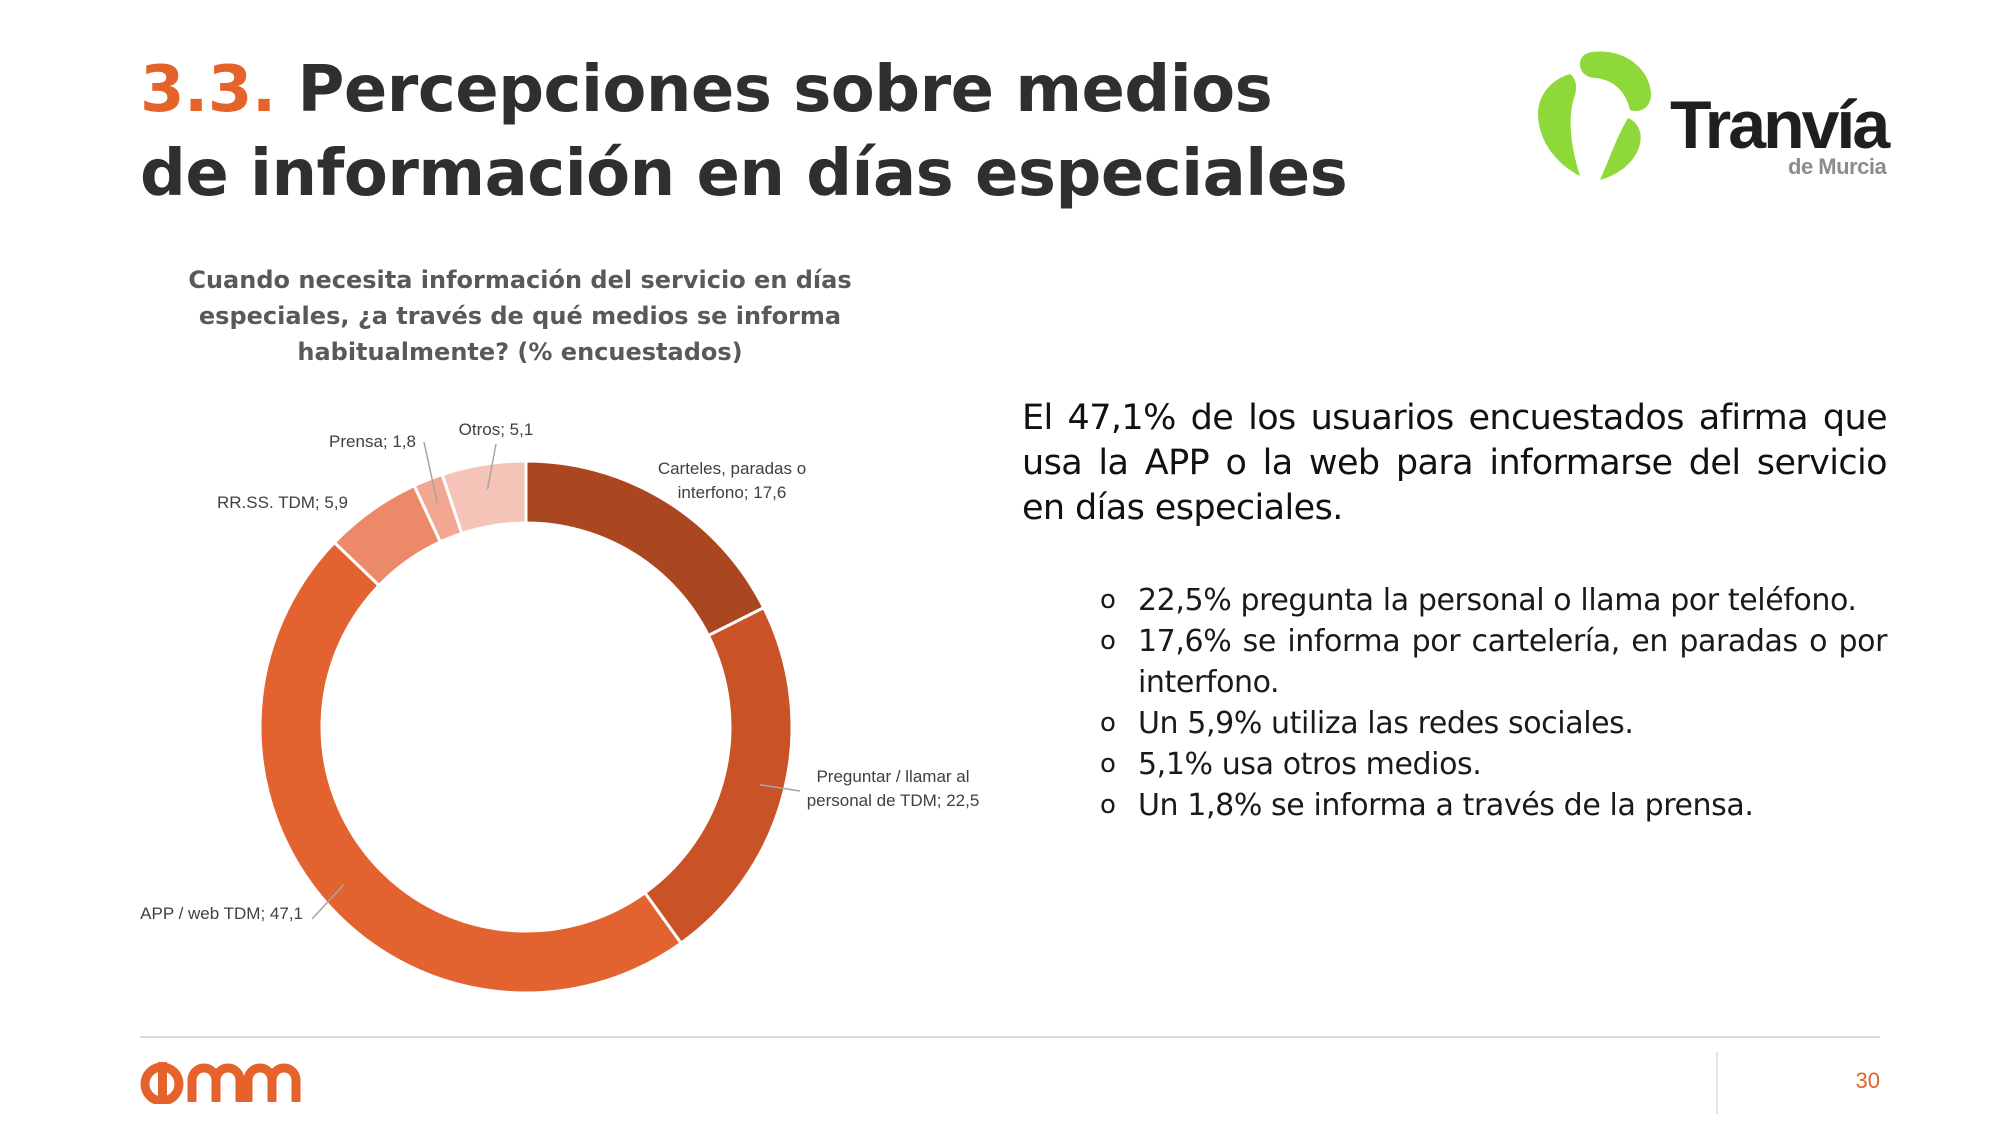 The width and height of the screenshot is (2000, 1125). I want to click on slice-label-line: RR.SS. TDM; 5,9, so click(282, 502).